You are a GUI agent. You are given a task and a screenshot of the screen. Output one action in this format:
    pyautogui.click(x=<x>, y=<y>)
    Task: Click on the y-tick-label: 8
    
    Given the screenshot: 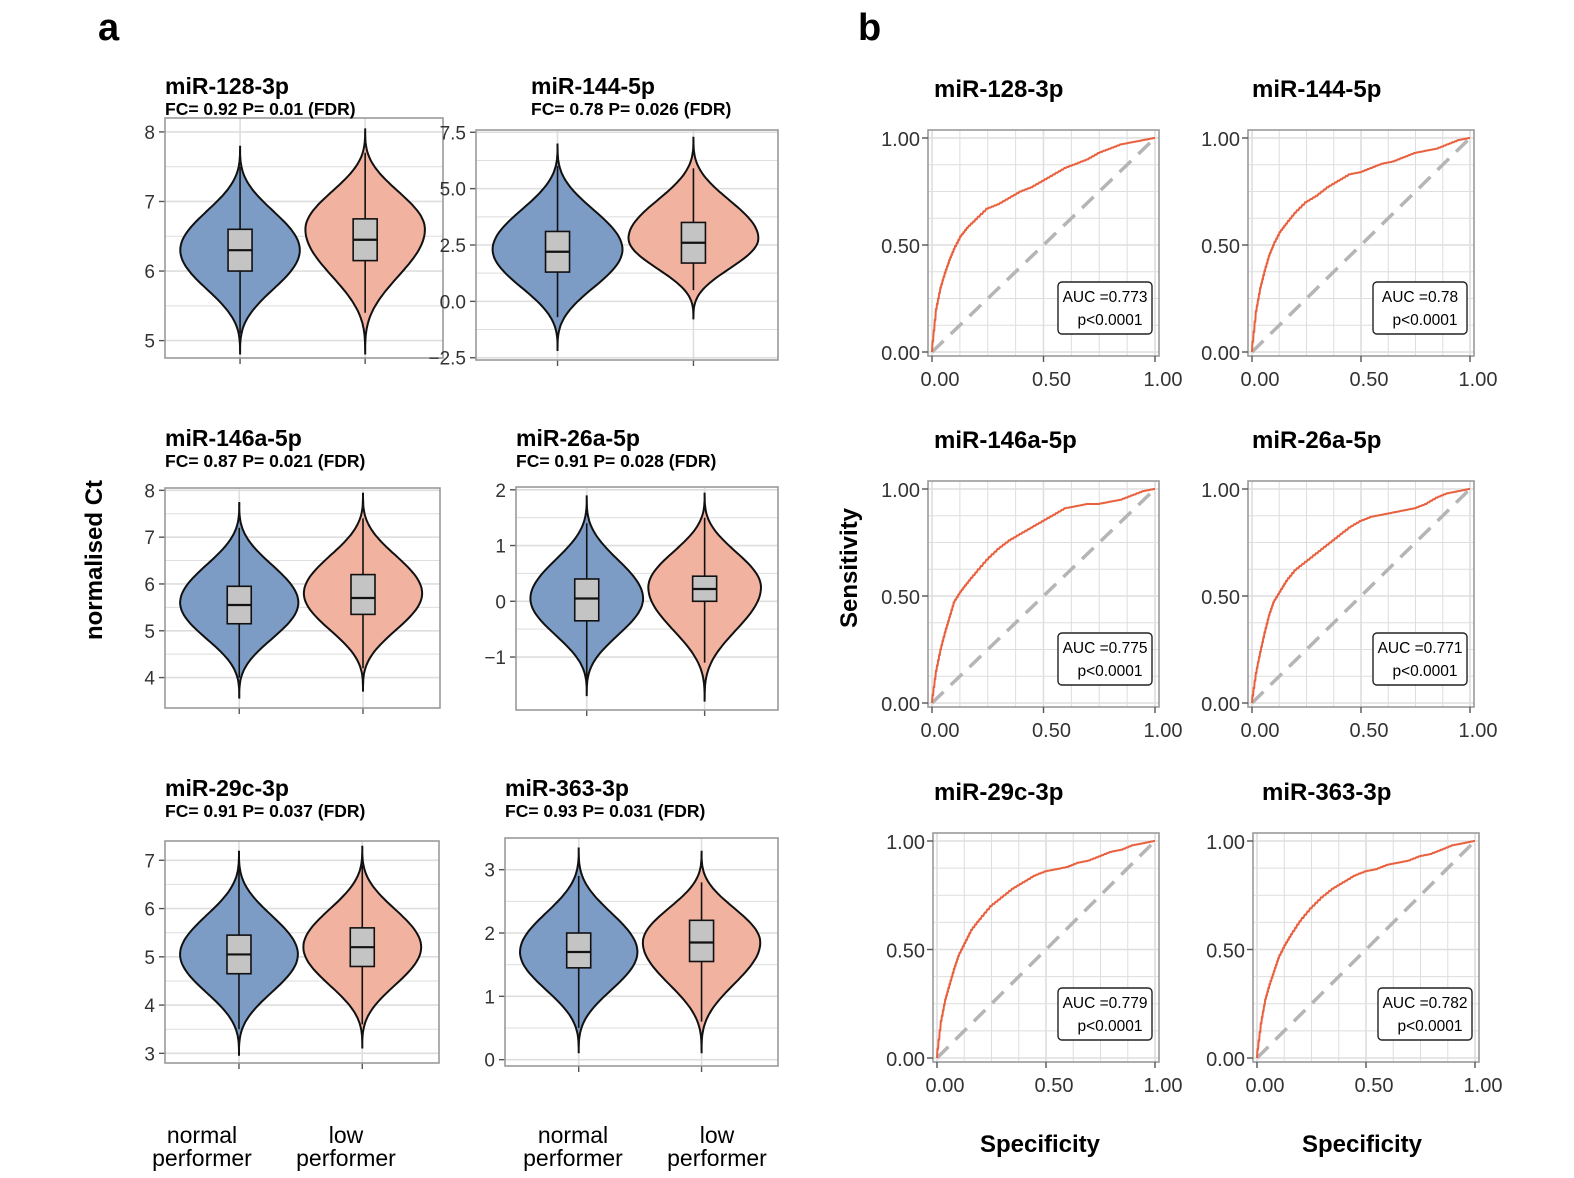 What is the action you would take?
    pyautogui.click(x=149, y=133)
    